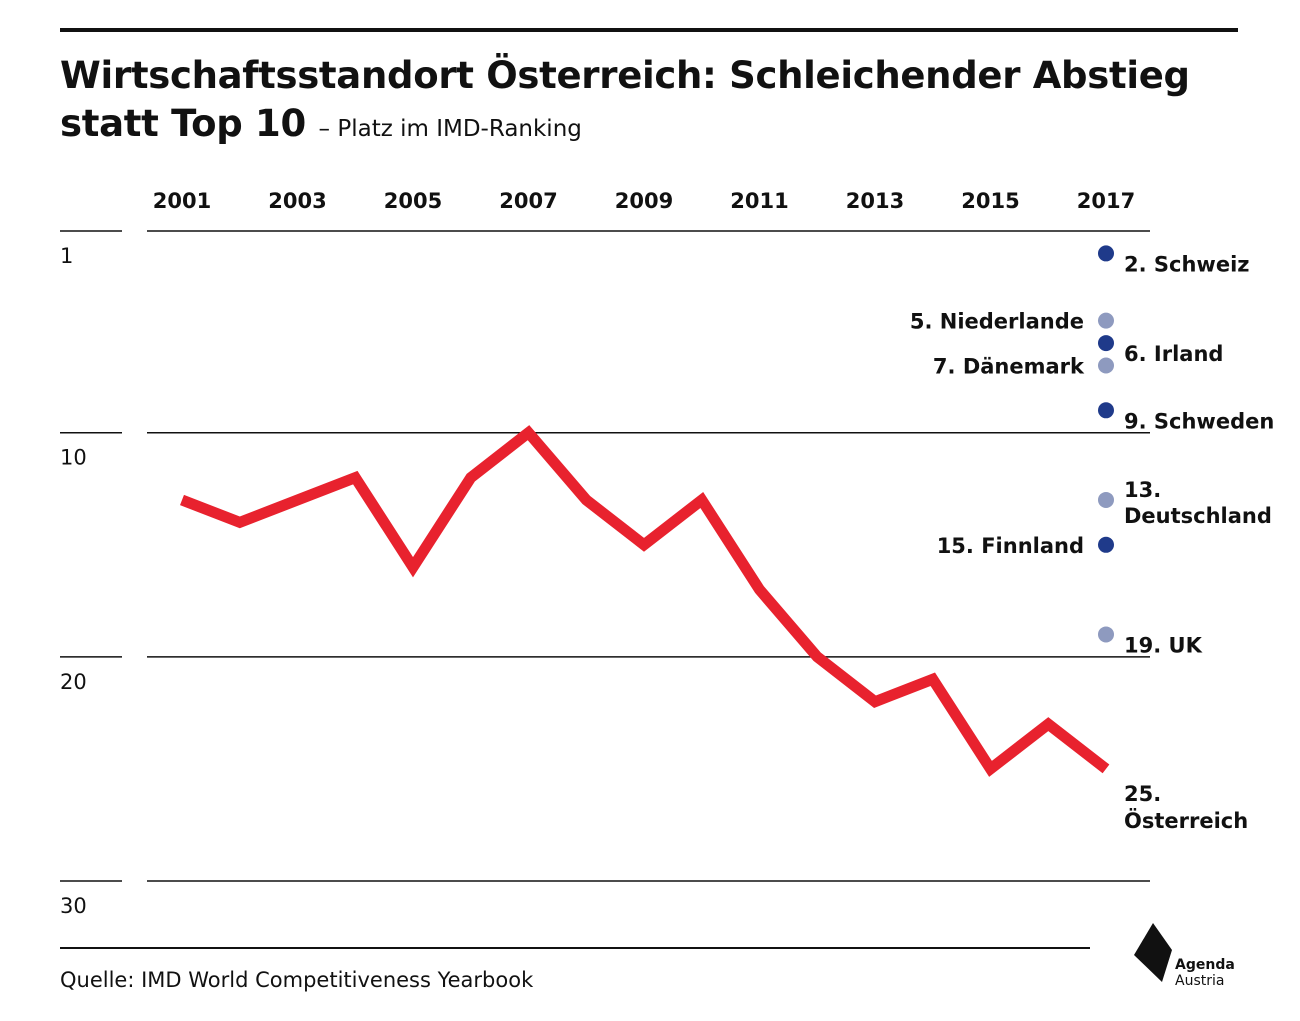  Describe the element at coordinates (73, 682) in the screenshot. I see `y-tick-label: 20` at that location.